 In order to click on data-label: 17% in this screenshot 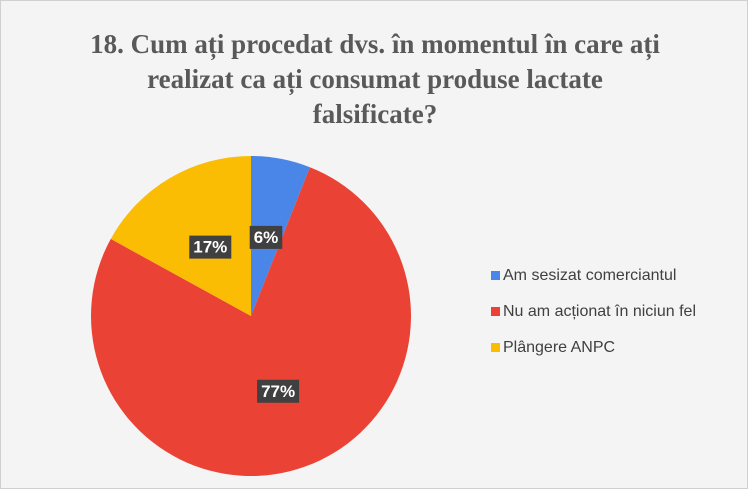, I will do `click(210, 247)`.